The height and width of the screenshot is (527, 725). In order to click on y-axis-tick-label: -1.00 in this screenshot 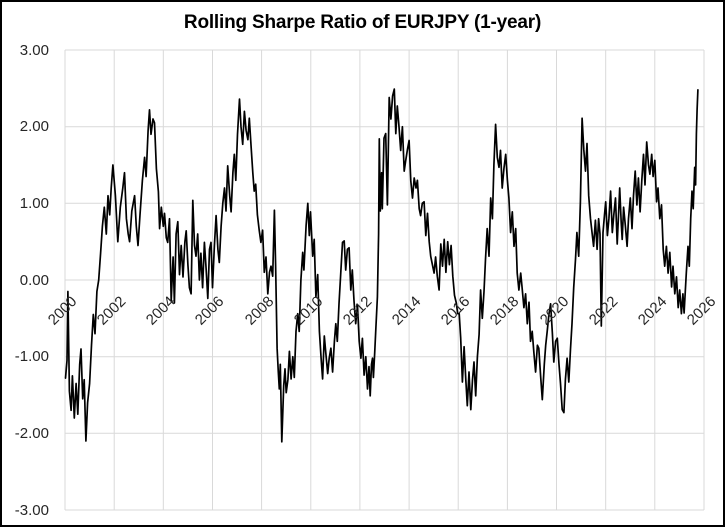, I will do `click(31, 356)`.